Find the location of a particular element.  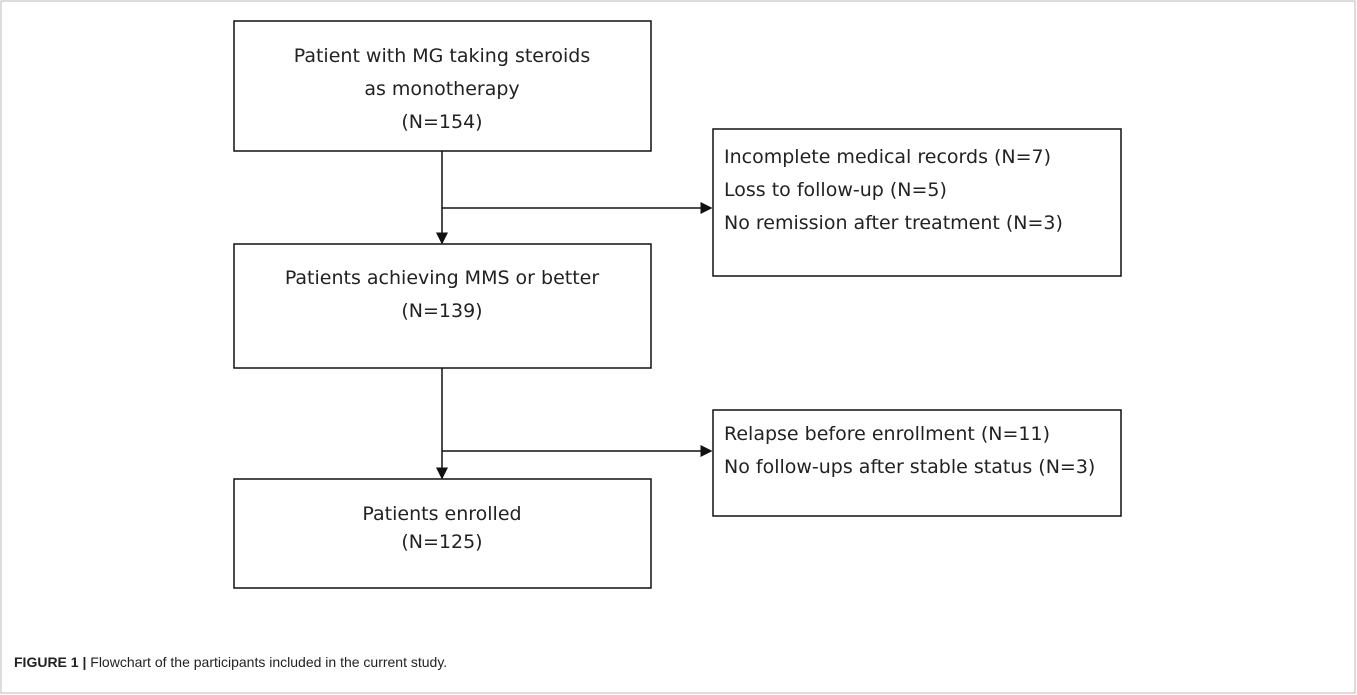

node-text: Patients enrolled is located at coordinates (441, 514).